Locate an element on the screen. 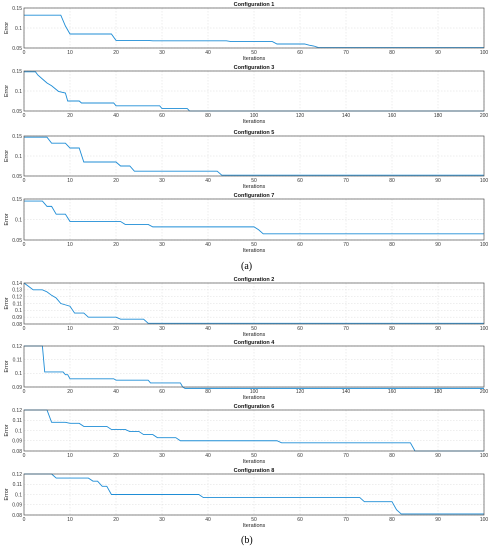  y-tick-label: 0.14 is located at coordinates (17, 284).